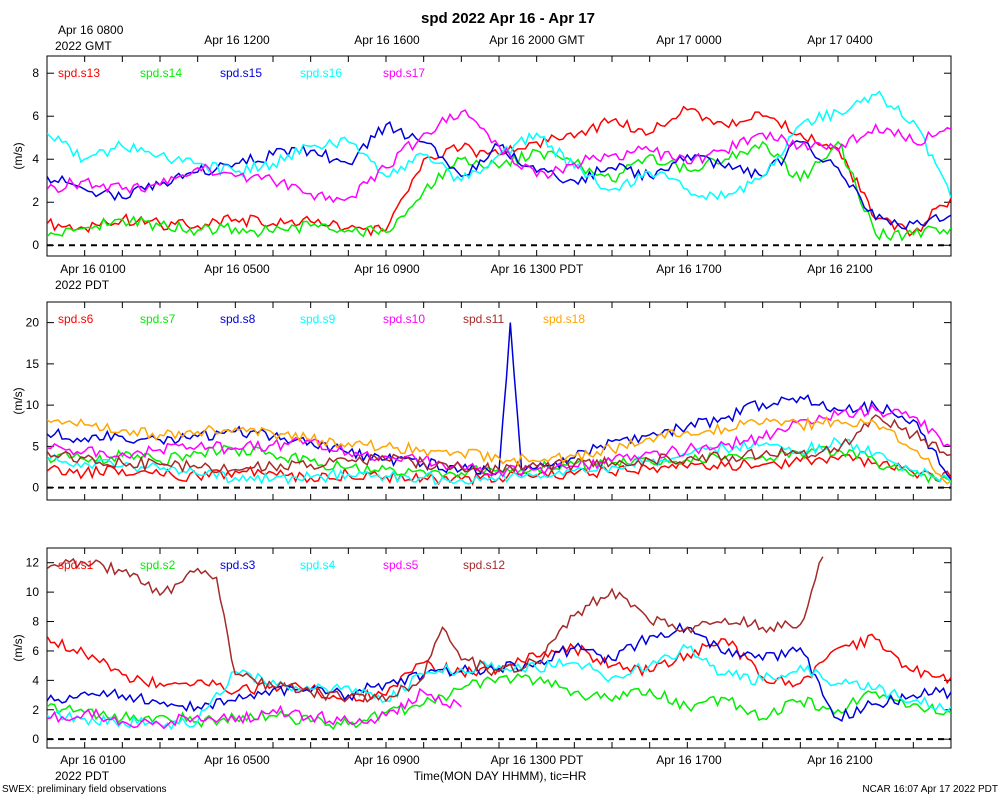  I want to click on legend-spd-s10: spd.s10, so click(404, 319).